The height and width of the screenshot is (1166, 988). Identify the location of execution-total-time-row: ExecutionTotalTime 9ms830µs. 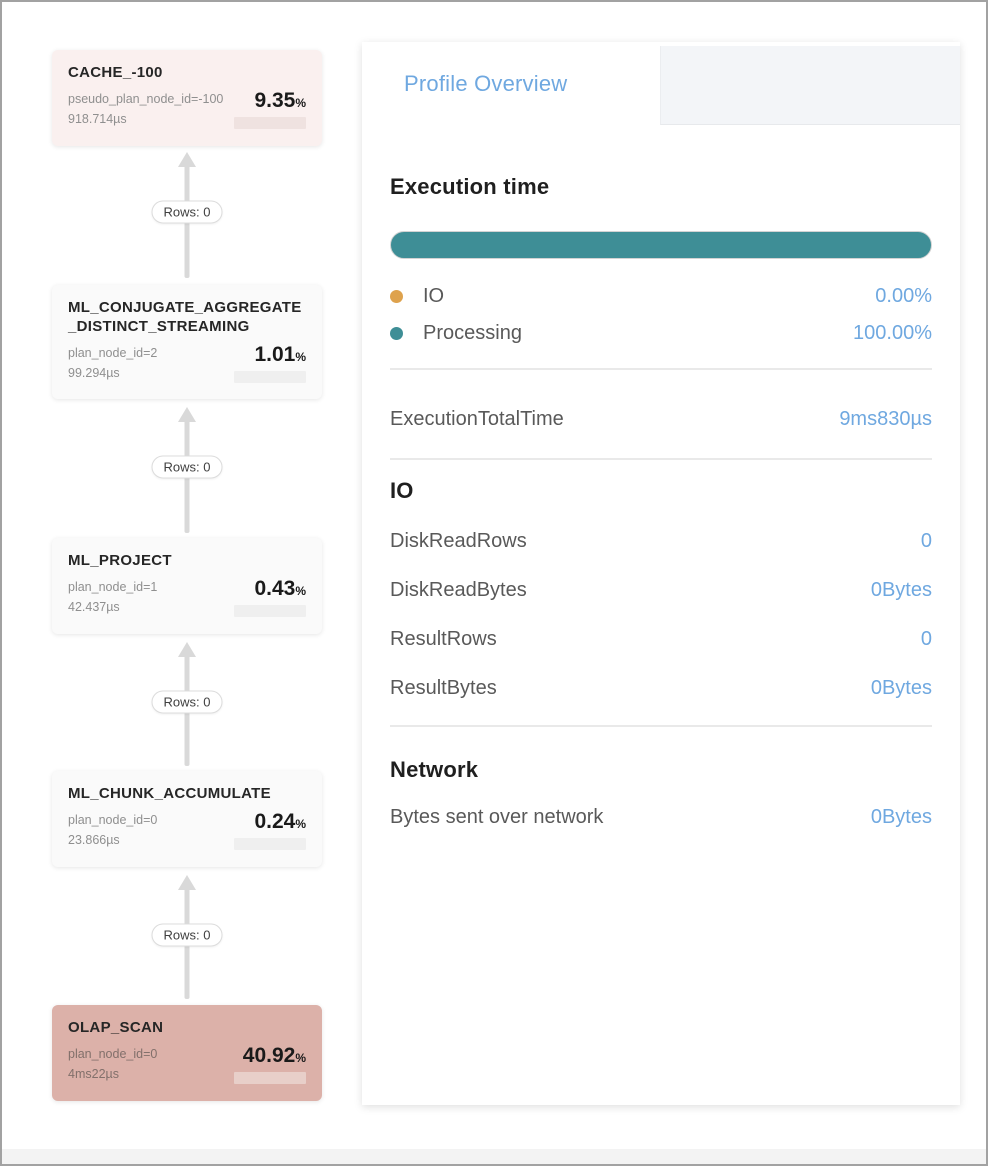
(661, 419).